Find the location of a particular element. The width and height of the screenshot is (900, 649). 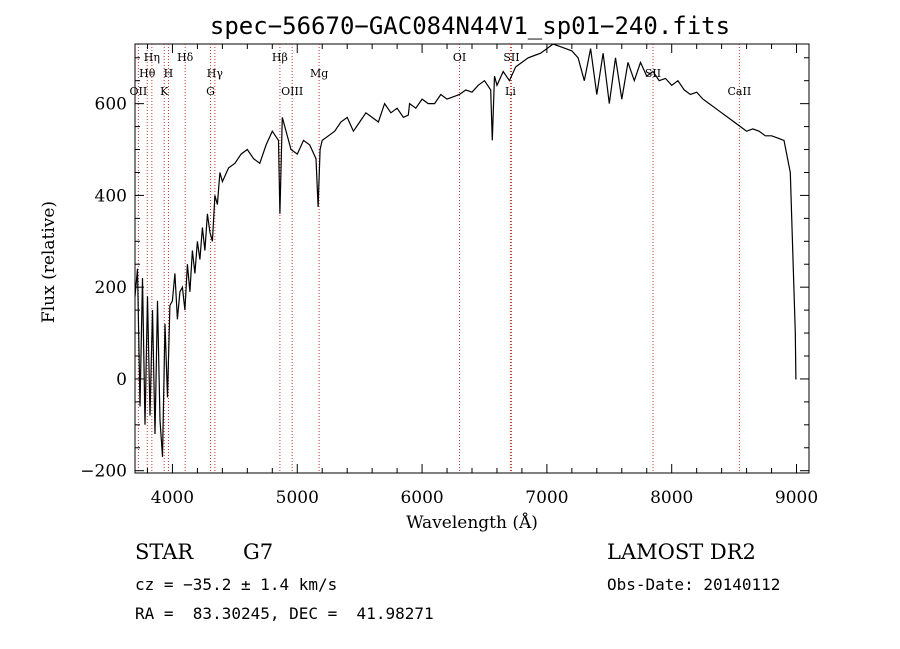

line-label-14: SII is located at coordinates (653, 73).